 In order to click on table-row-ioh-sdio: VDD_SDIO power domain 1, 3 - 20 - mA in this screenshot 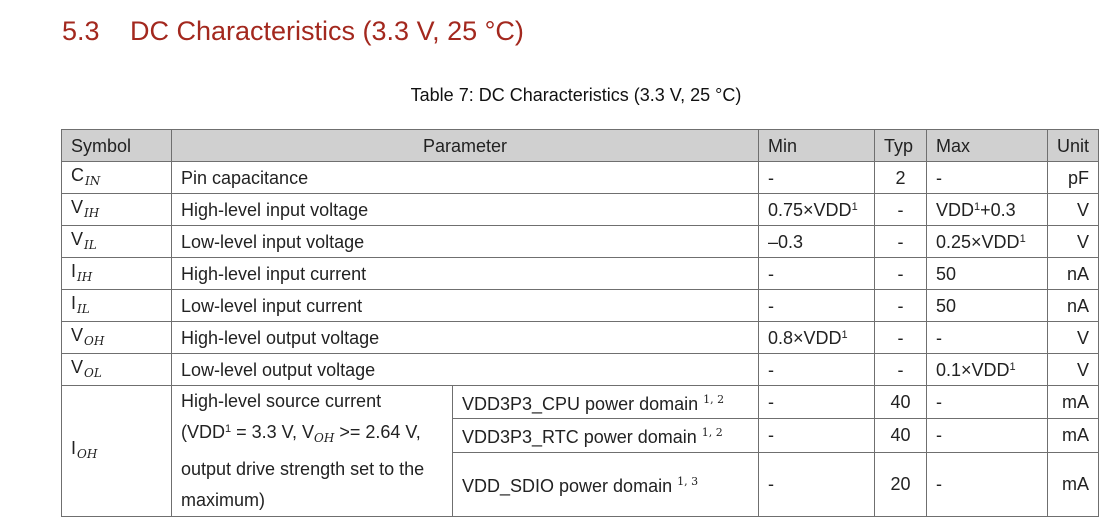, I will do `click(581, 484)`.